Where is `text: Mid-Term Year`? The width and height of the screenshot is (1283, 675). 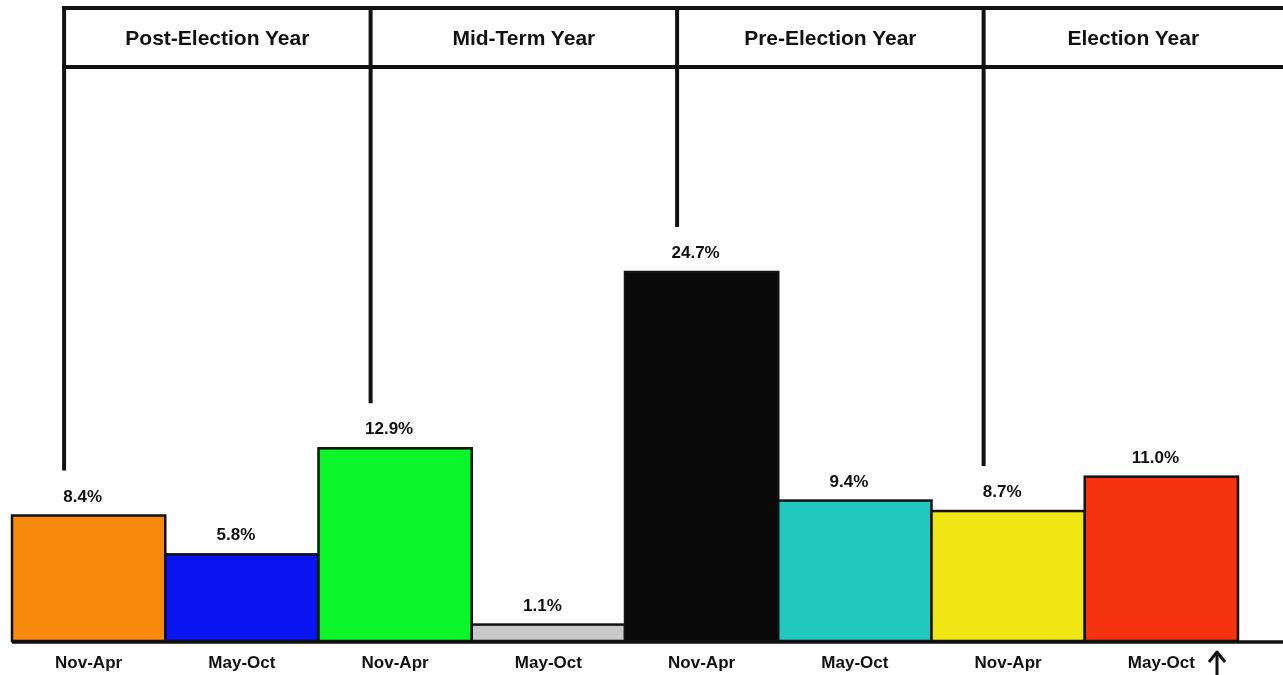 text: Mid-Term Year is located at coordinates (524, 37).